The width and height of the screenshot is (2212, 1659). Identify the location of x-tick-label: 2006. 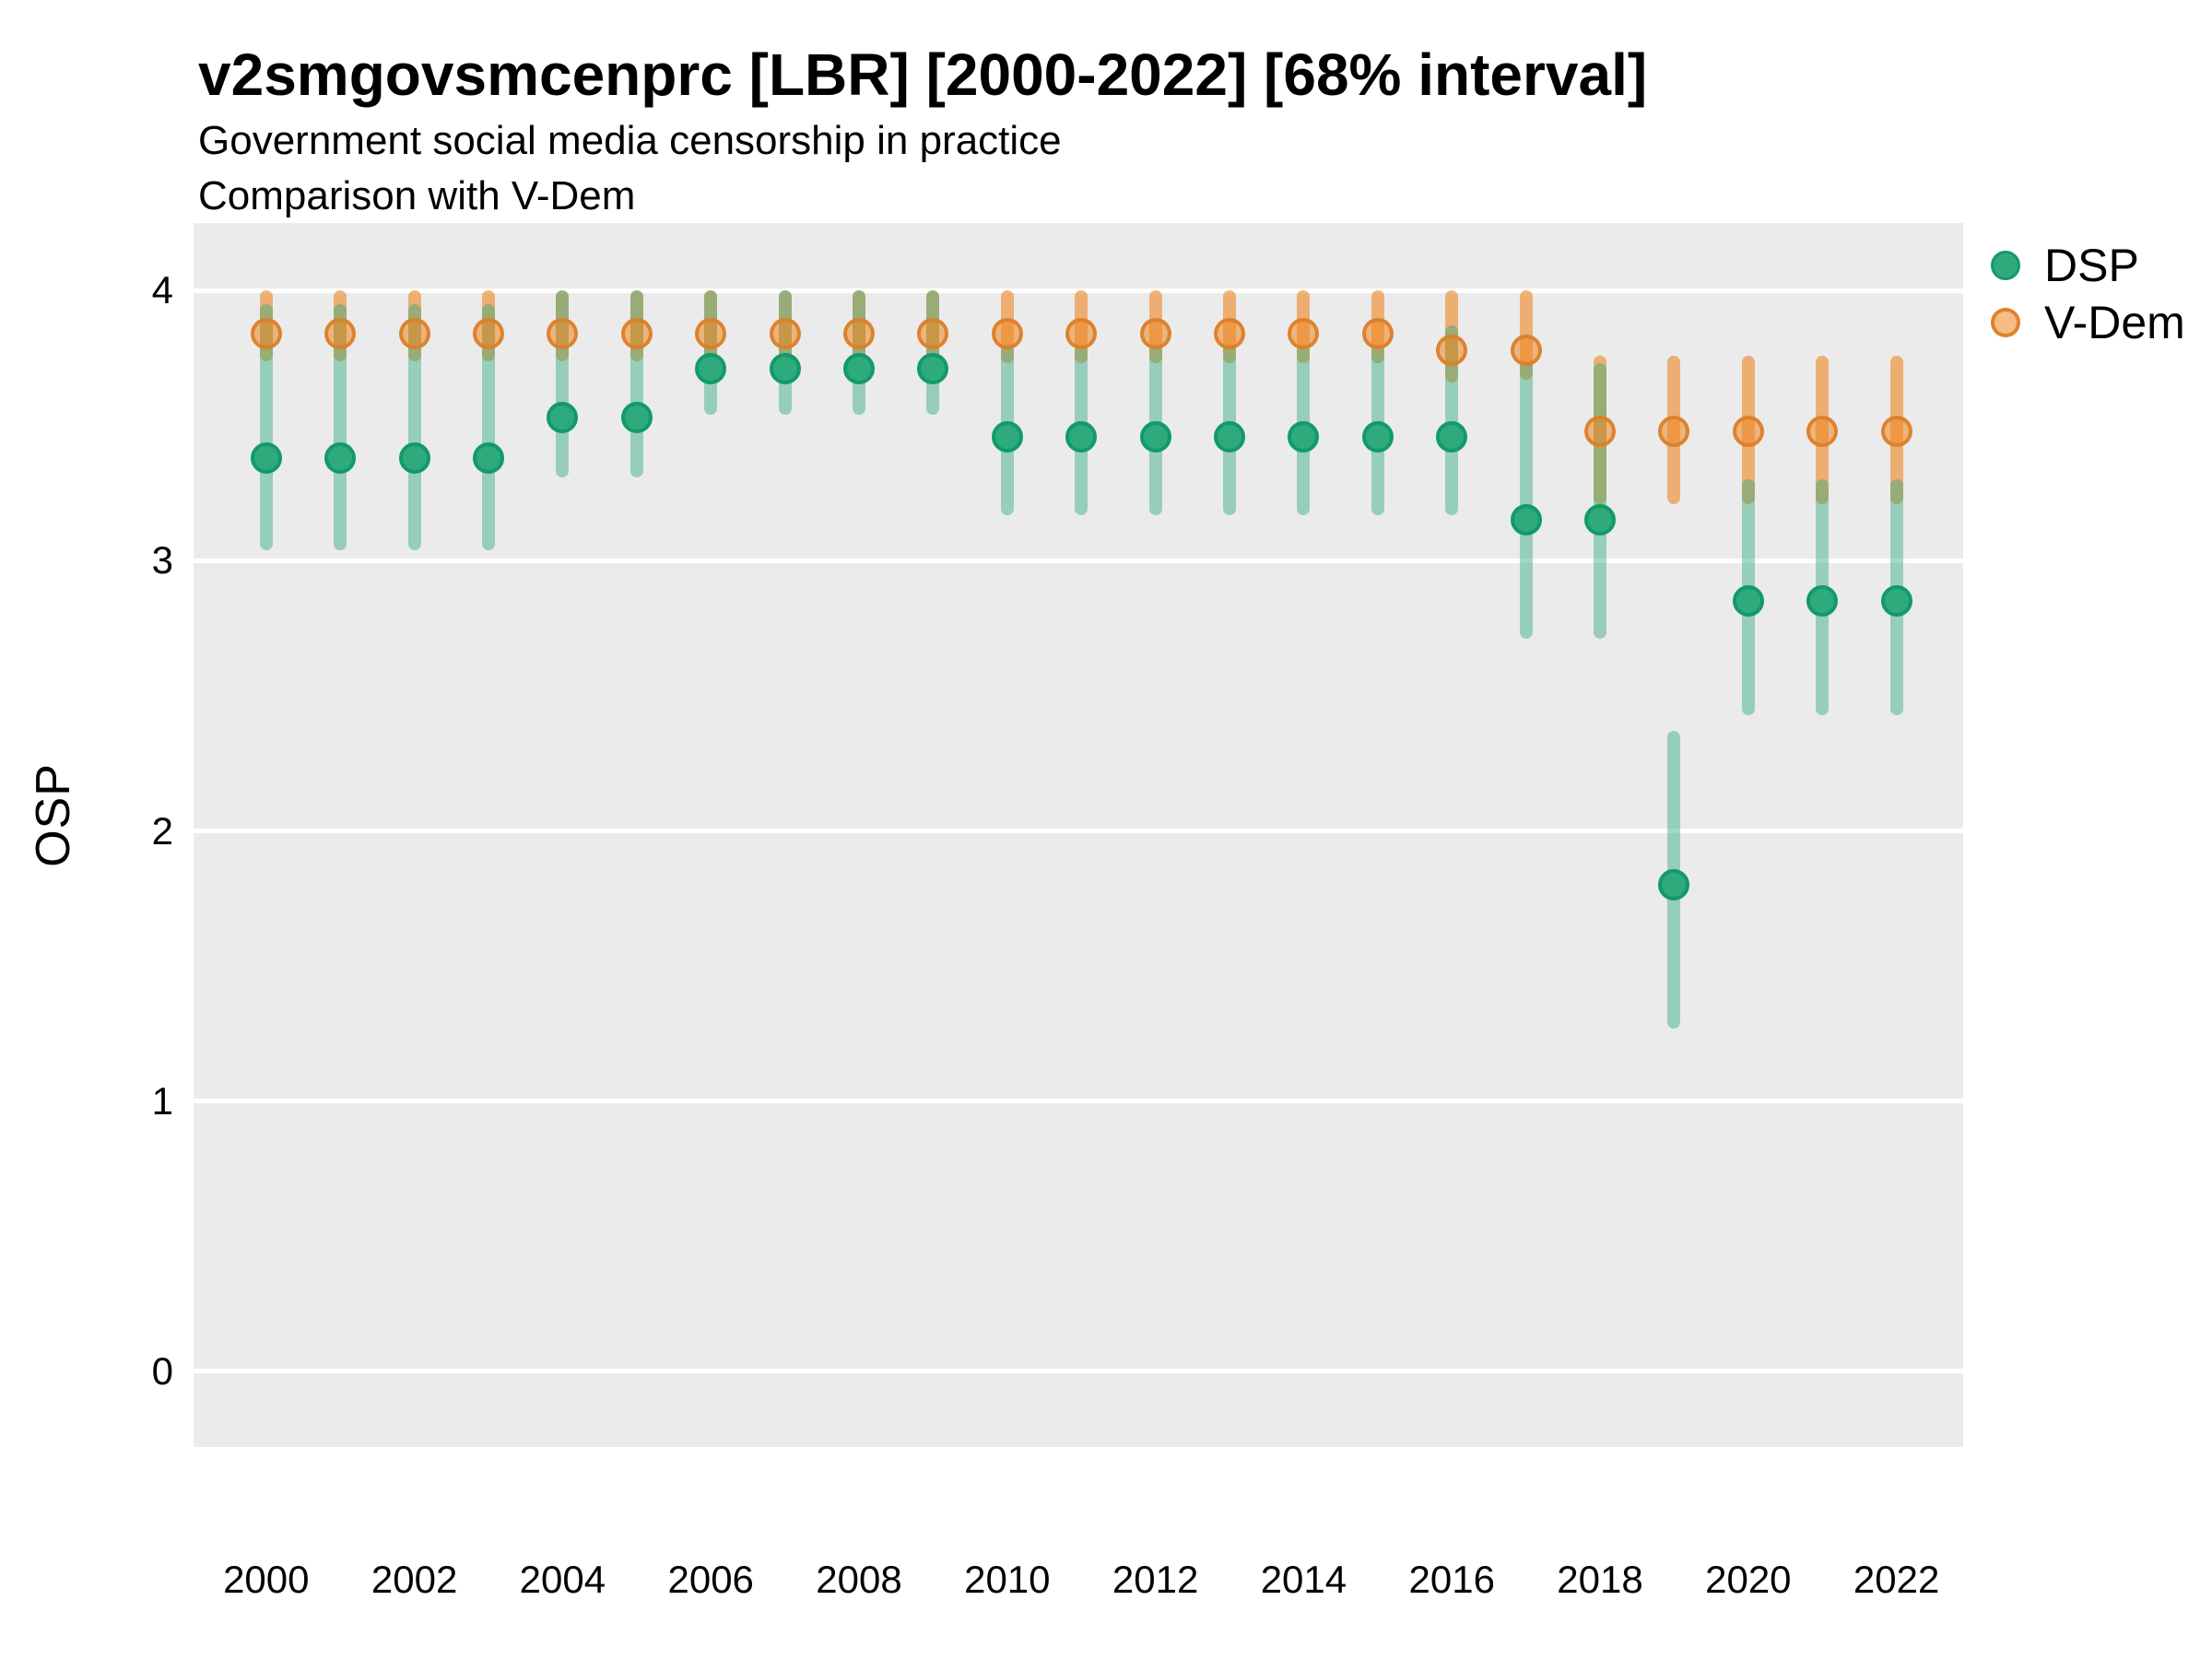
(710, 1579).